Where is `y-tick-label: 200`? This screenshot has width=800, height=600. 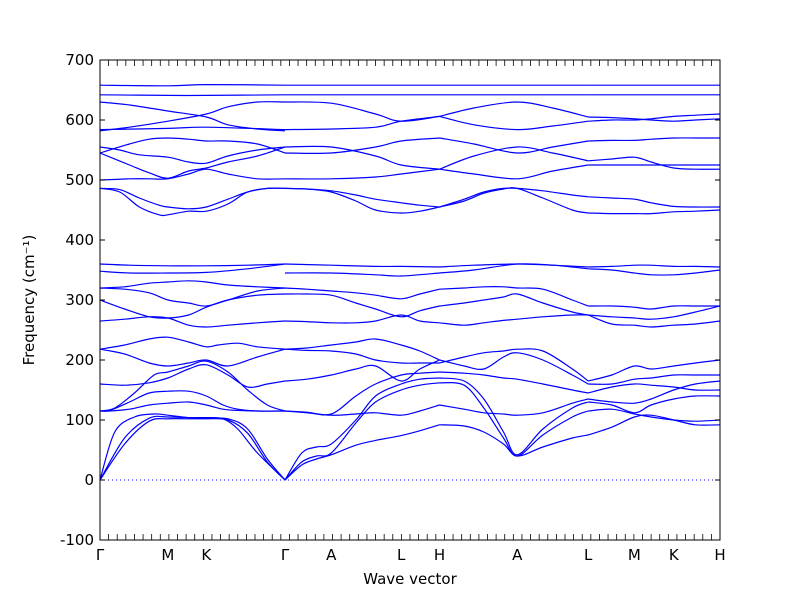
y-tick-label: 200 is located at coordinates (79, 360).